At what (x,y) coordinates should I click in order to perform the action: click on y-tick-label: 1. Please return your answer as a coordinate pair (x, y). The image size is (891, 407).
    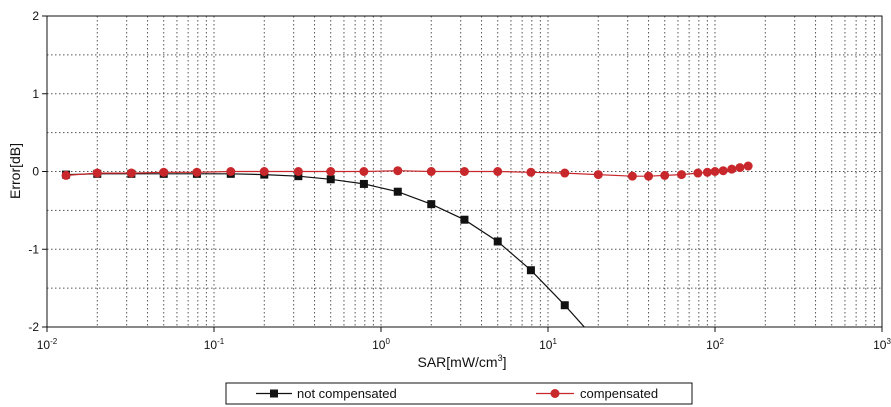
    Looking at the image, I should click on (35, 94).